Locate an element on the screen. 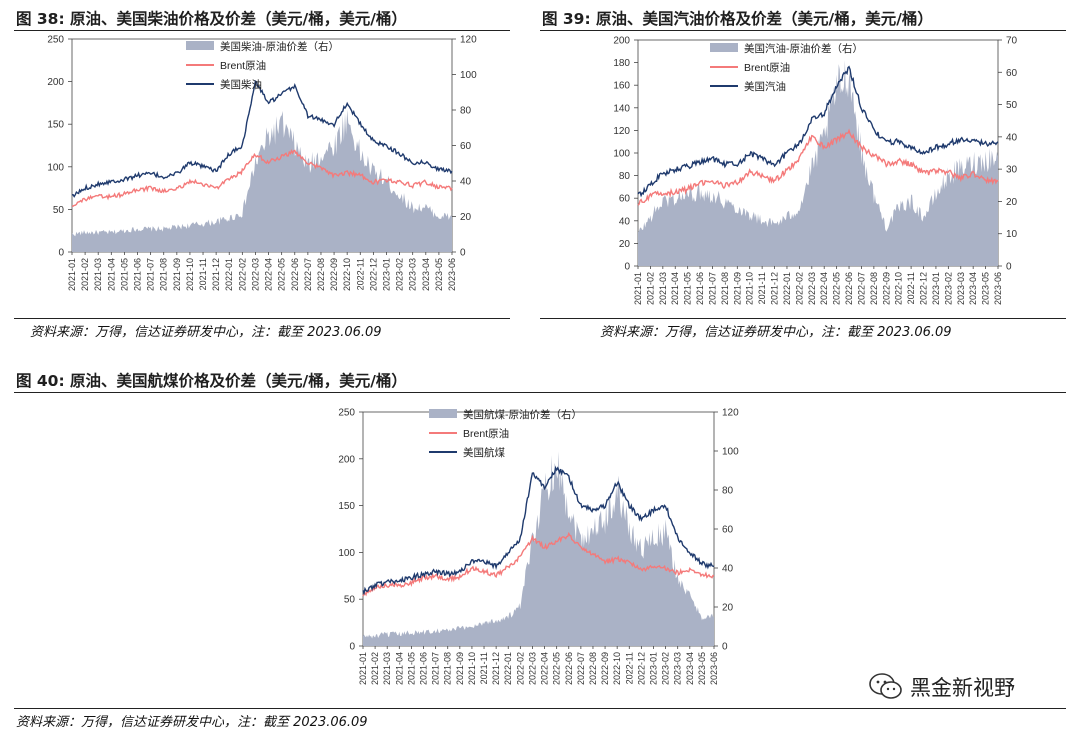 The width and height of the screenshot is (1080, 732). x-tick-label: 2022-09 is located at coordinates (605, 668).